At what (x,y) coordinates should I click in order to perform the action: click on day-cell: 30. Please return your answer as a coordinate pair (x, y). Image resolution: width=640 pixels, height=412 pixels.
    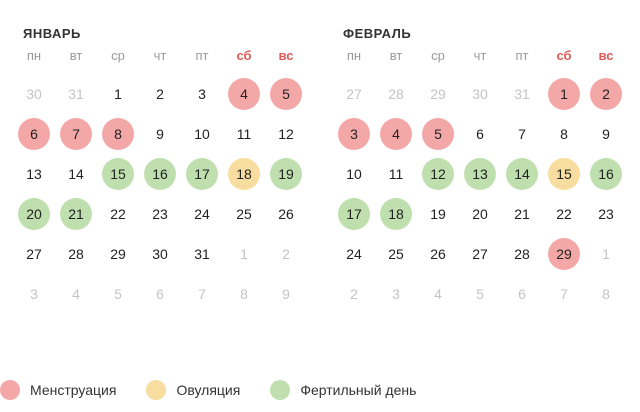
    Looking at the image, I should click on (160, 254).